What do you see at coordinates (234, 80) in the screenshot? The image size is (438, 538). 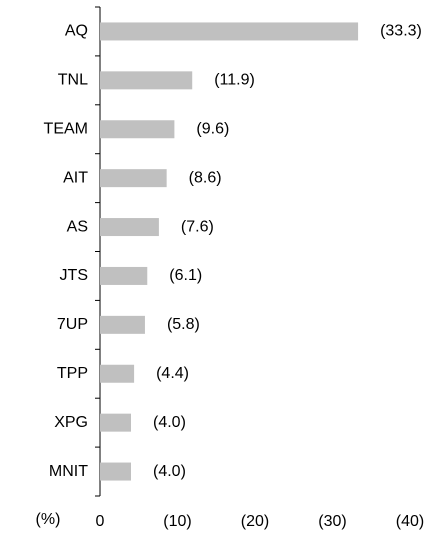 I see `data-label: (11.9)` at bounding box center [234, 80].